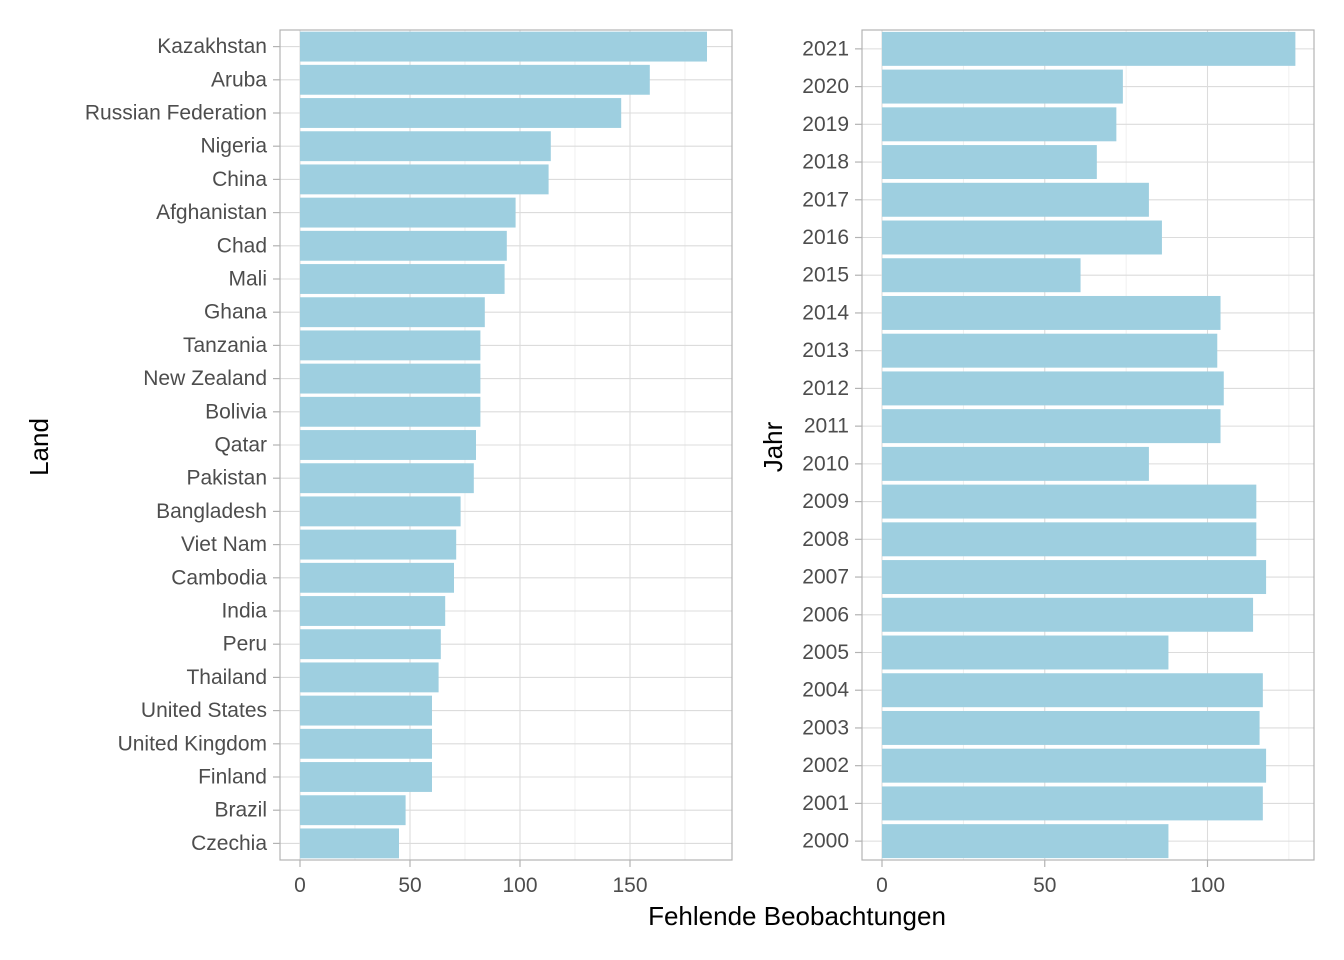 The image size is (1344, 960). What do you see at coordinates (403, 245) in the screenshot?
I see `bar-land-chad` at bounding box center [403, 245].